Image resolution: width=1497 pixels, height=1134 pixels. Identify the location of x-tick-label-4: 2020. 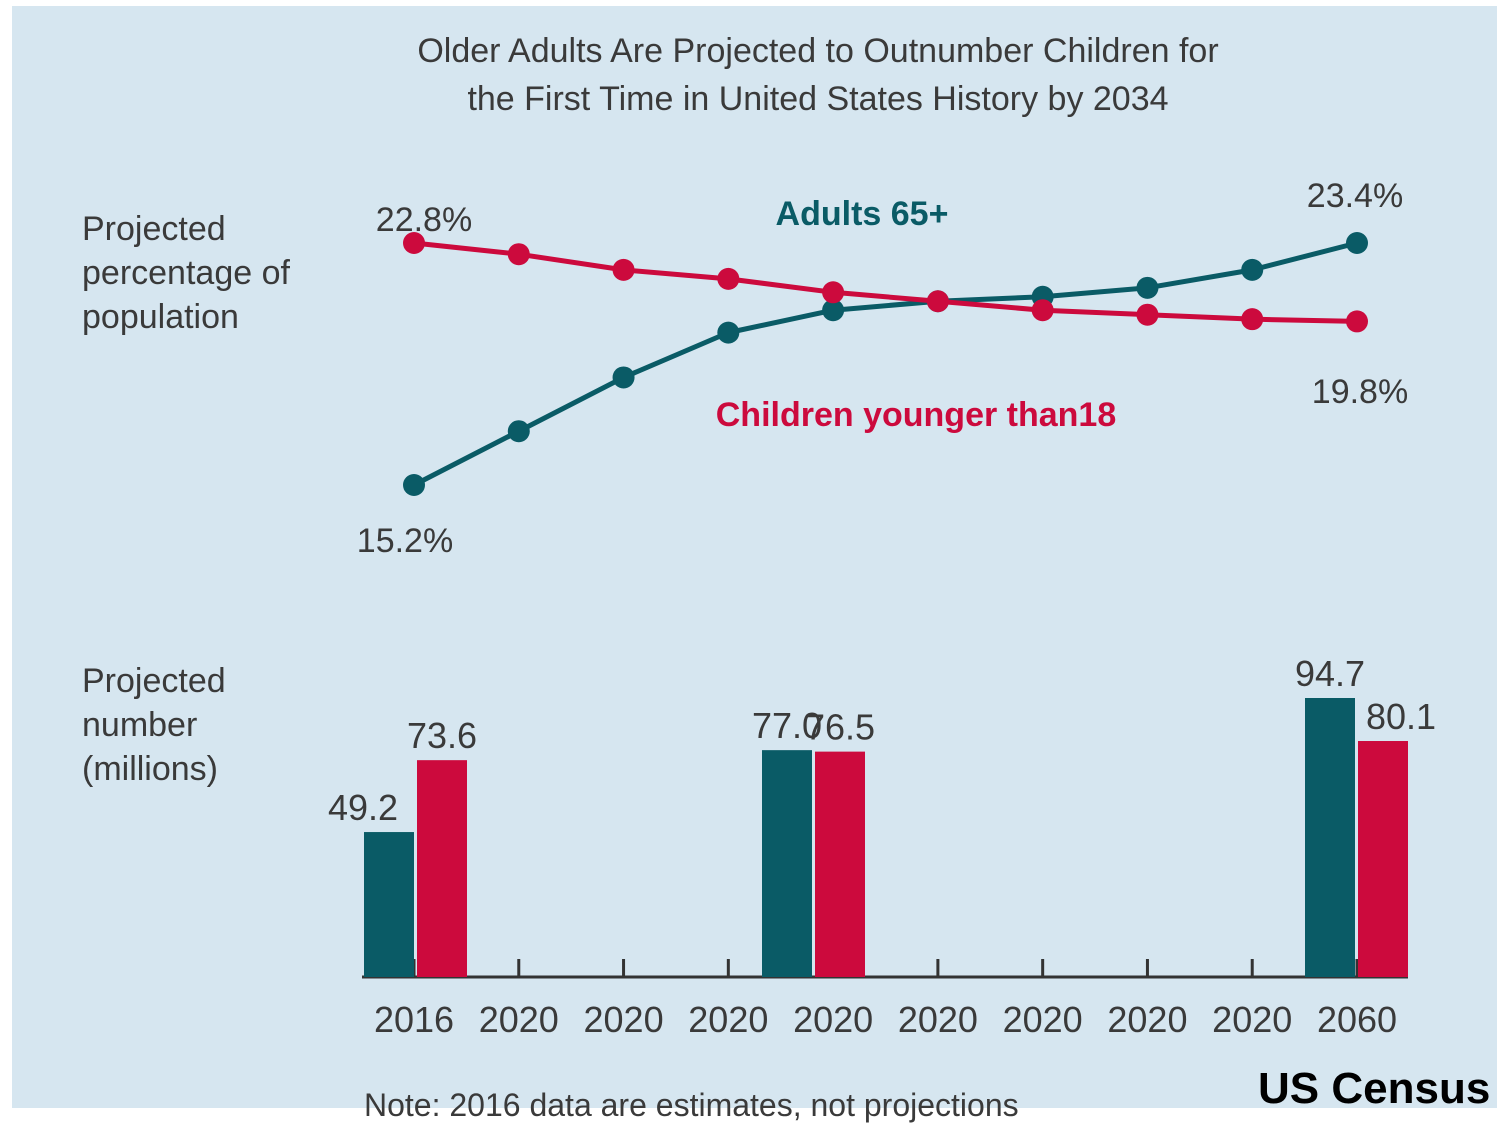
(833, 1019).